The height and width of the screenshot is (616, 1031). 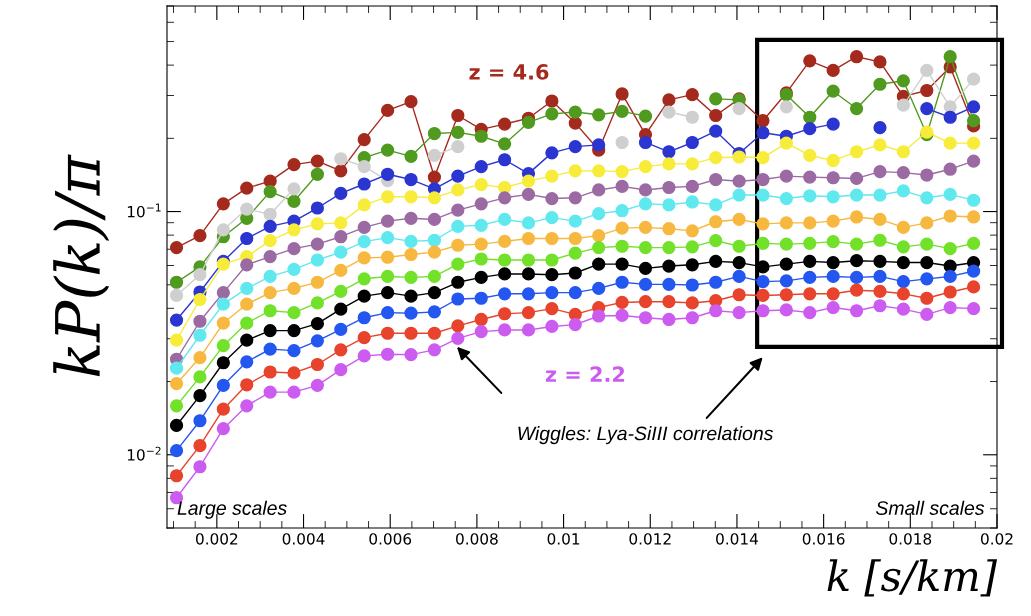 I want to click on annotation: Wiggles: Lya-SiIII correlations, so click(x=646, y=435).